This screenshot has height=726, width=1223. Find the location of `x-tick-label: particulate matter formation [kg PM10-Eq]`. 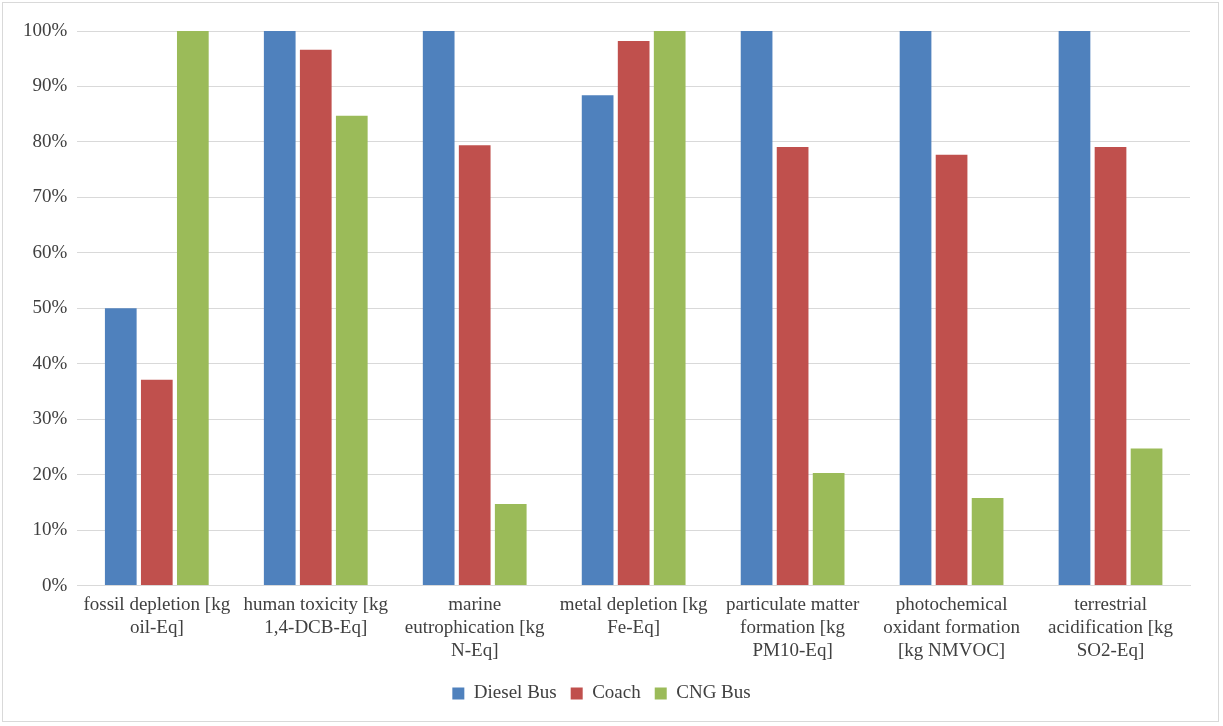

x-tick-label: particulate matter formation [kg PM10-Eq] is located at coordinates (793, 626).